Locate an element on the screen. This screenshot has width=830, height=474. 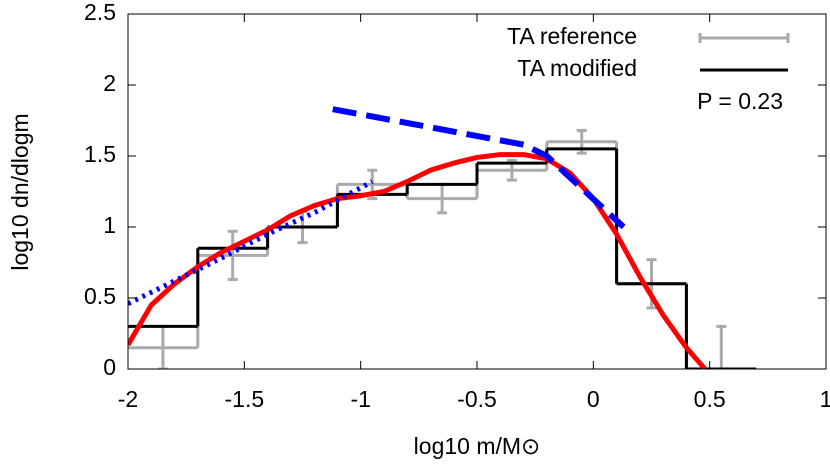
legend-label: TA modified is located at coordinates (577, 68).